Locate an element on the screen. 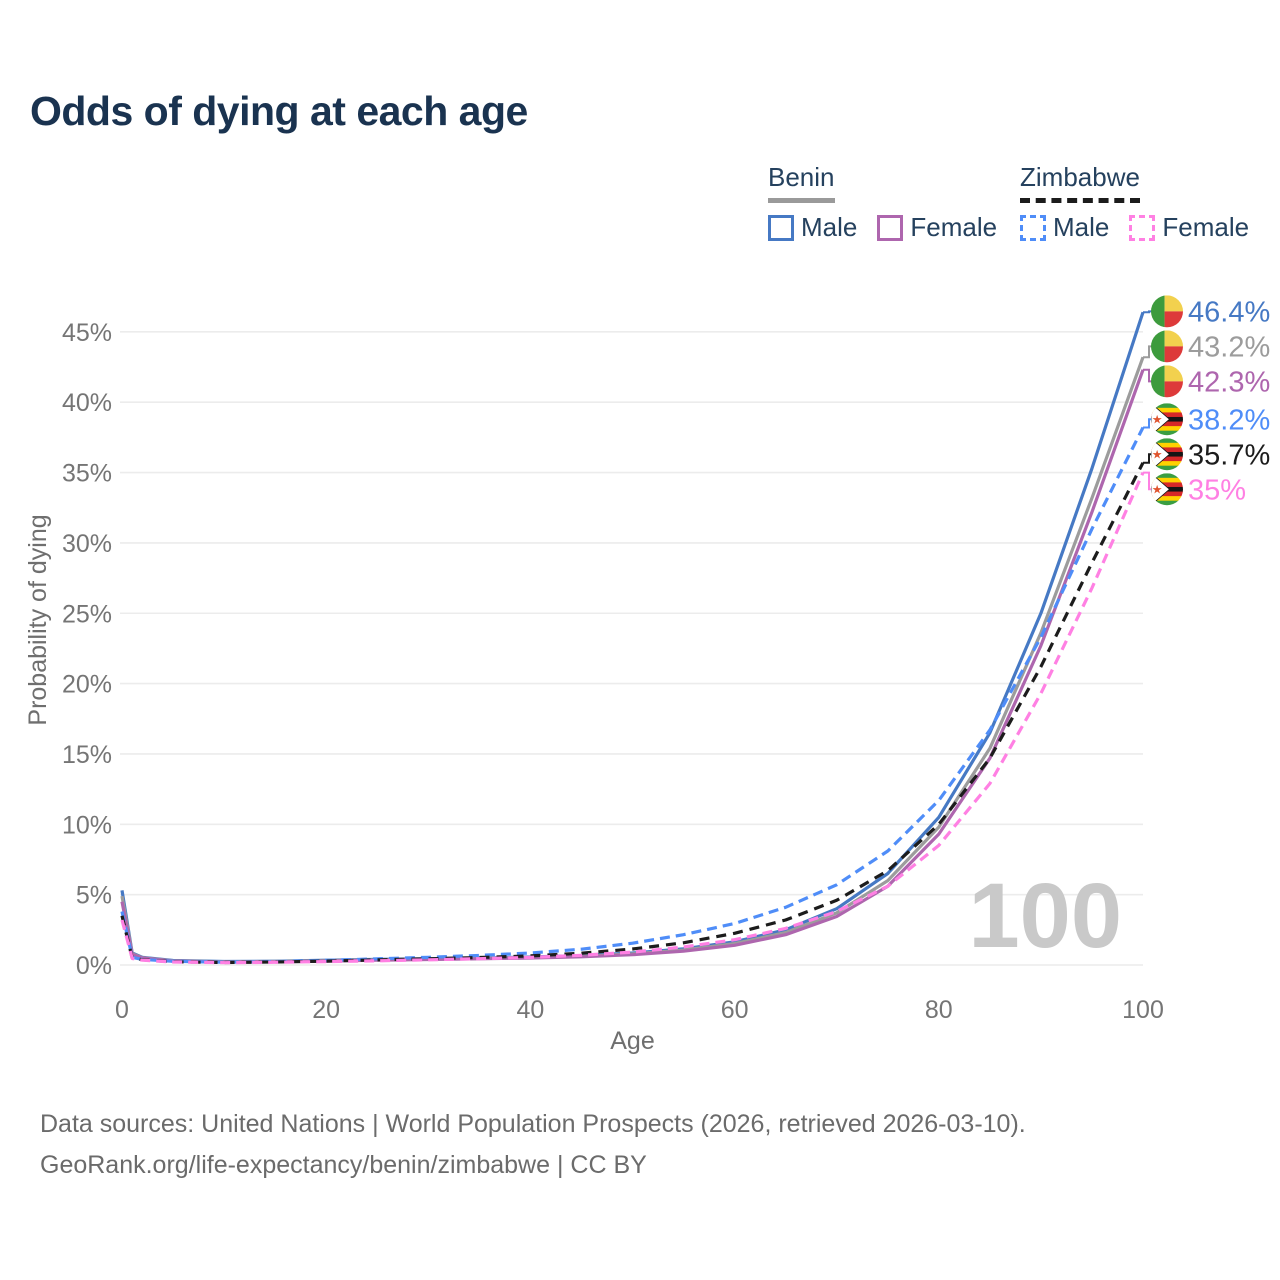 Image resolution: width=1280 pixels, height=1280 pixels. y-tick-label: 5% is located at coordinates (94, 896).